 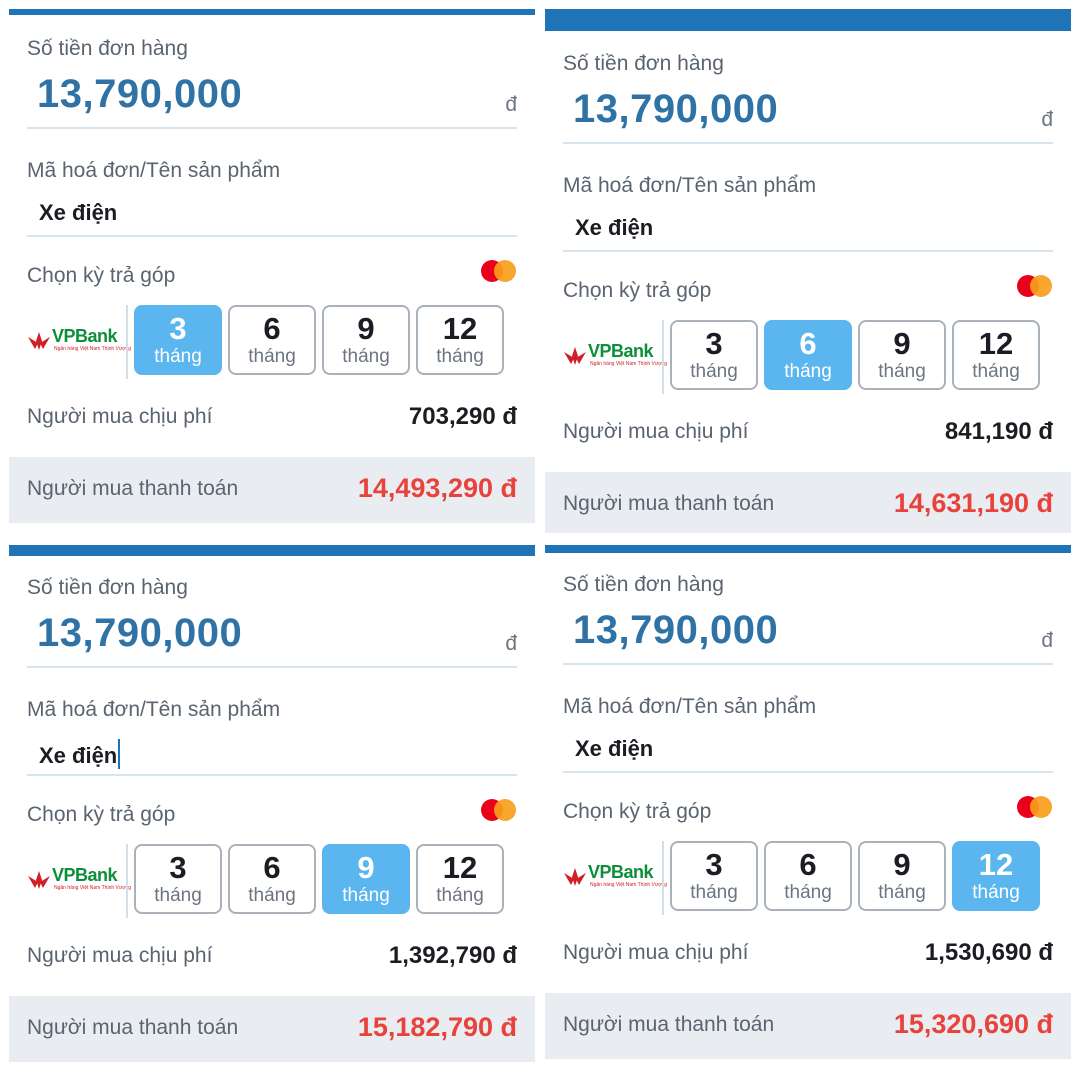 I want to click on total-row: Người mua thanh toán 15,320,690 đ, so click(x=808, y=1026).